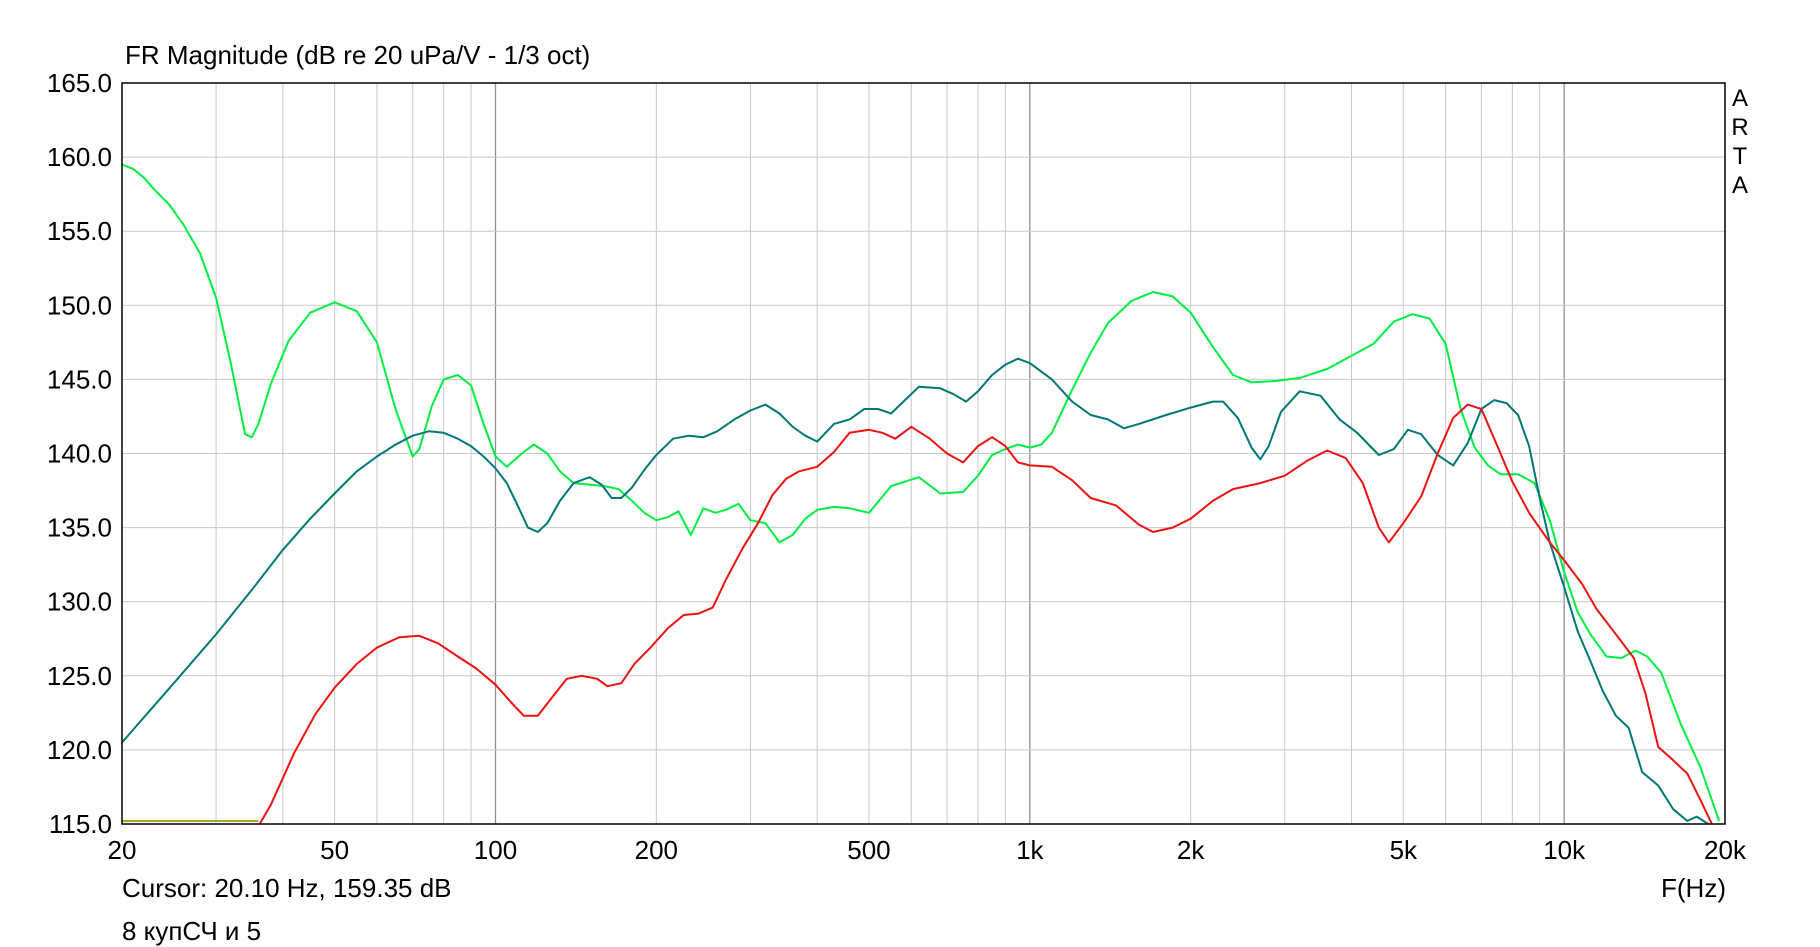 Image resolution: width=1820 pixels, height=947 pixels. Describe the element at coordinates (868, 850) in the screenshot. I see `x-tick-label: 500` at that location.